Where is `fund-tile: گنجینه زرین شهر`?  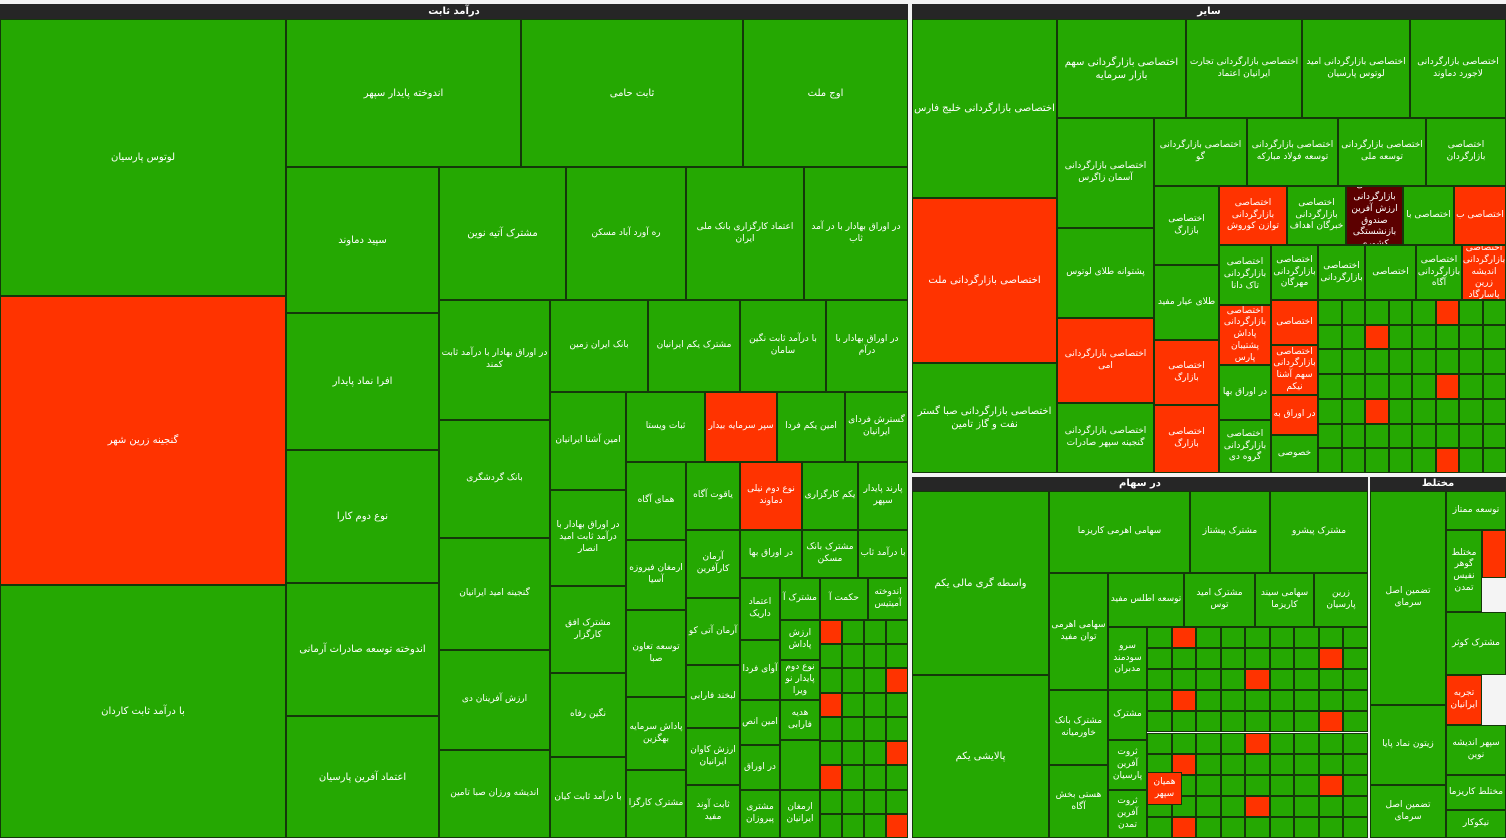
fund-tile: گنجینه زرین شهر is located at coordinates (143, 440).